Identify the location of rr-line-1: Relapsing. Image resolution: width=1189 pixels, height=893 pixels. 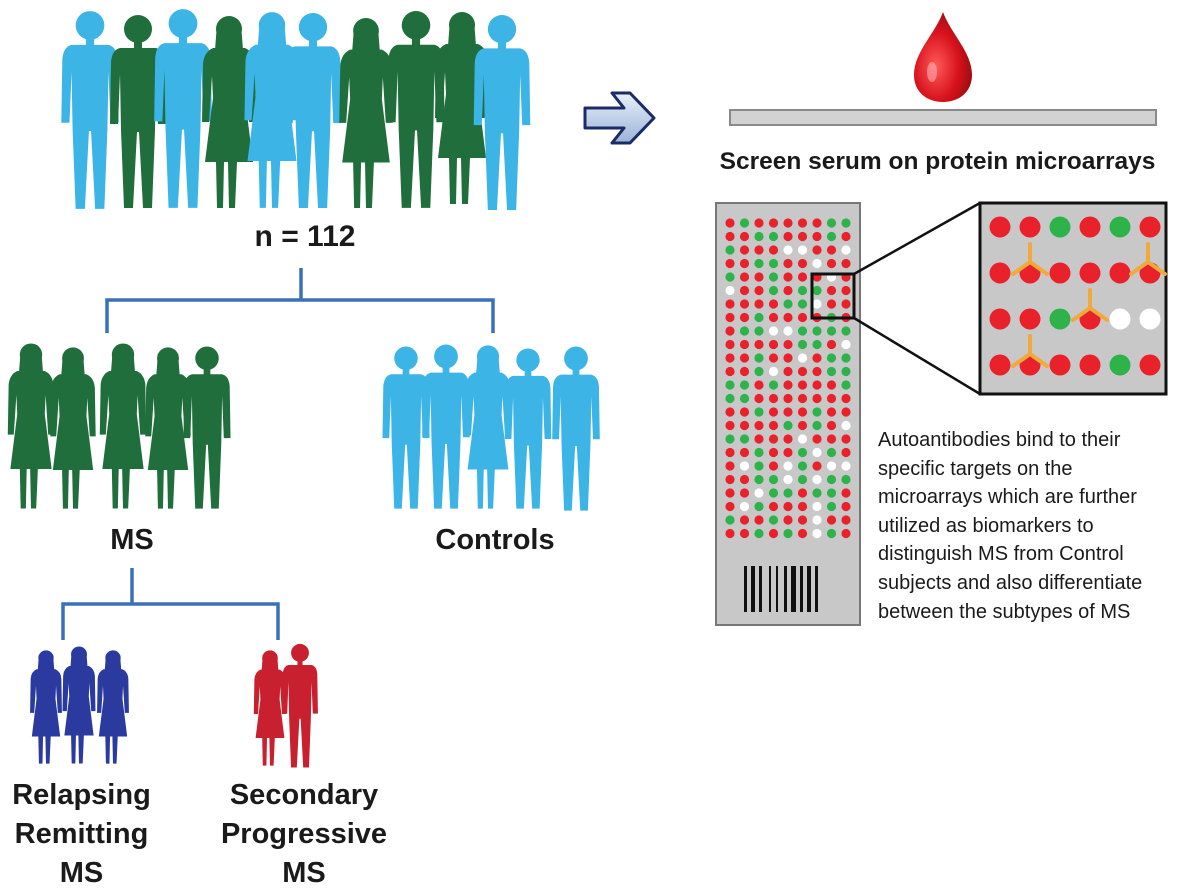
(81, 795).